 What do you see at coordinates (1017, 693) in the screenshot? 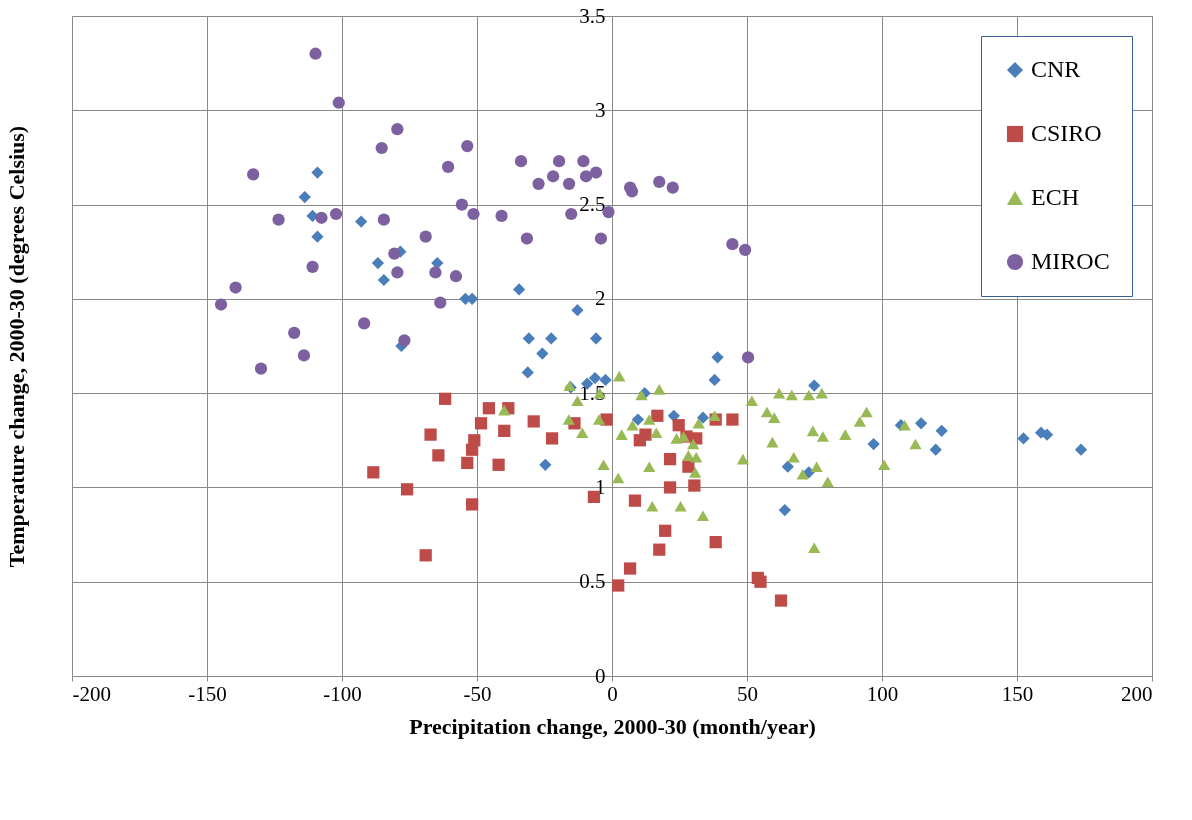
I see `x-tick-label: 150` at bounding box center [1017, 693].